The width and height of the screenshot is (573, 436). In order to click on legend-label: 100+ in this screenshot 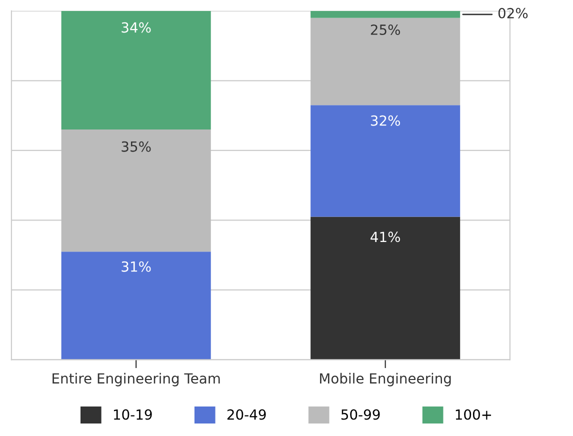, I will do `click(474, 414)`.